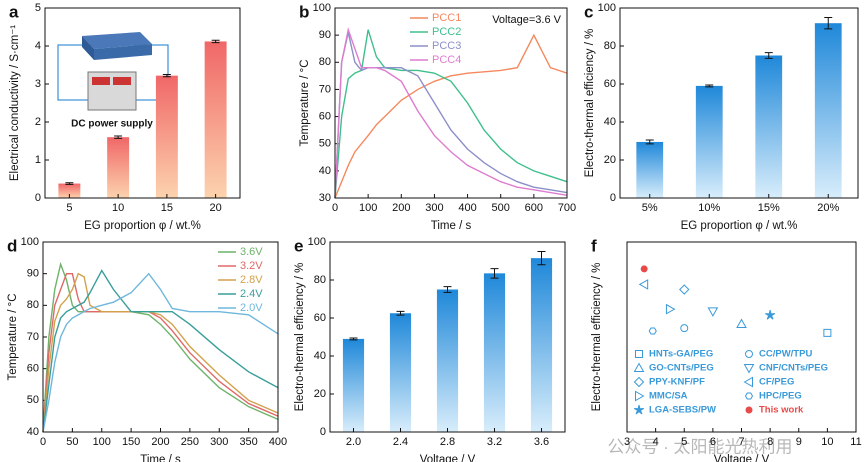  I want to click on legend-label: PCC4, so click(446, 60).